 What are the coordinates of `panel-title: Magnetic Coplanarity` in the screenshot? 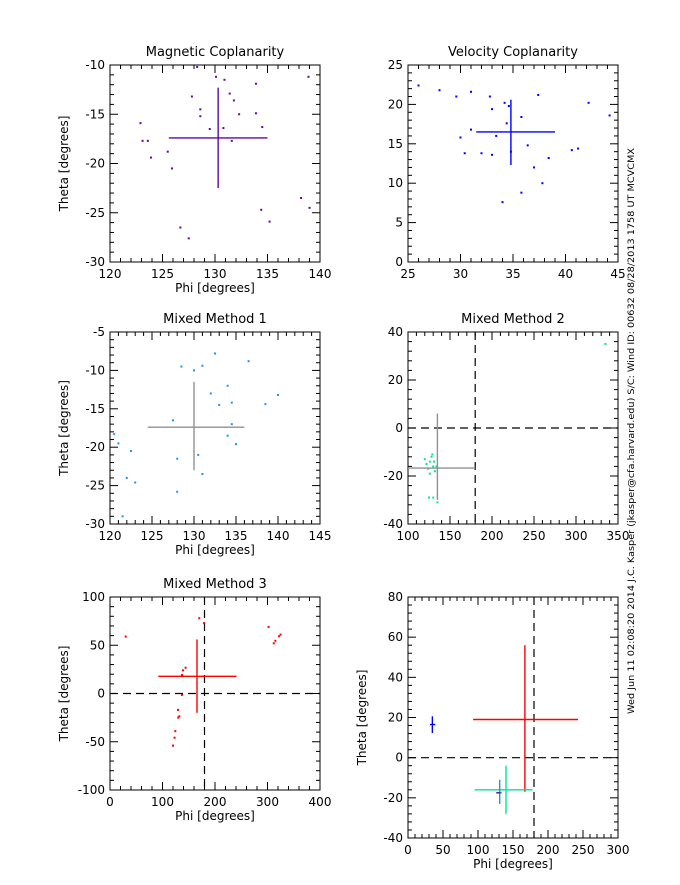 It's located at (215, 52).